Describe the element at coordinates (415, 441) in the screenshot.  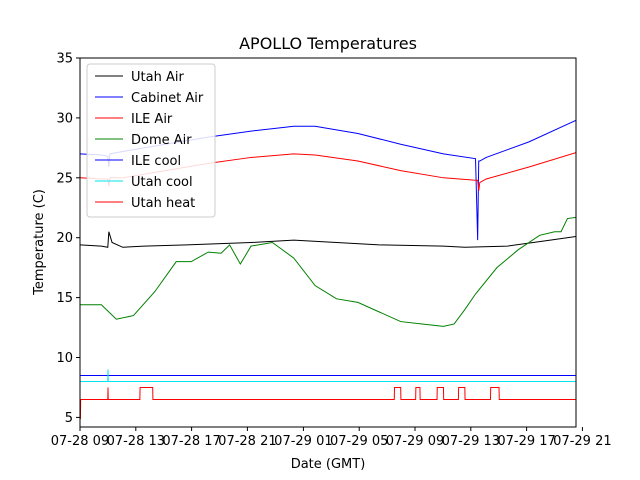
I see `x-tick-label: 07-29 09` at that location.